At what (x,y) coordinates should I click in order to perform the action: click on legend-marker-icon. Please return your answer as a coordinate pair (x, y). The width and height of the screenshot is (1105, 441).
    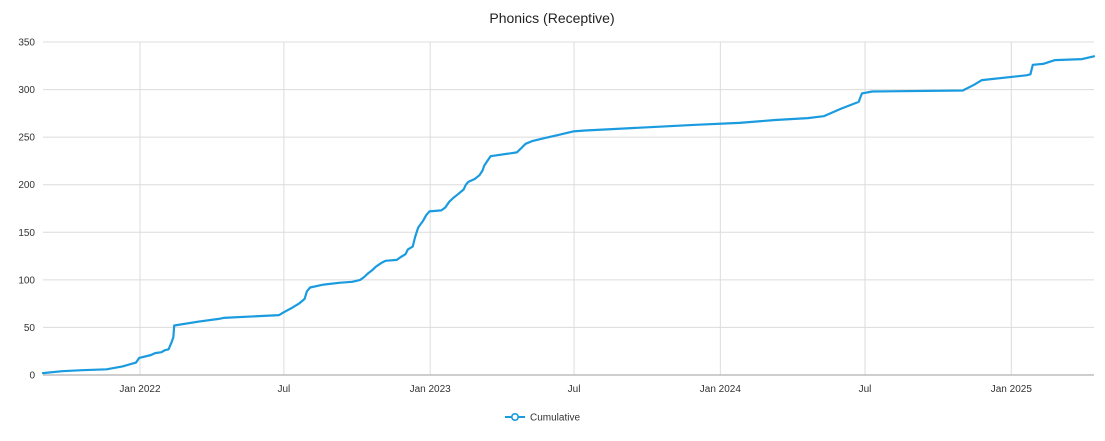
    Looking at the image, I should click on (514, 416).